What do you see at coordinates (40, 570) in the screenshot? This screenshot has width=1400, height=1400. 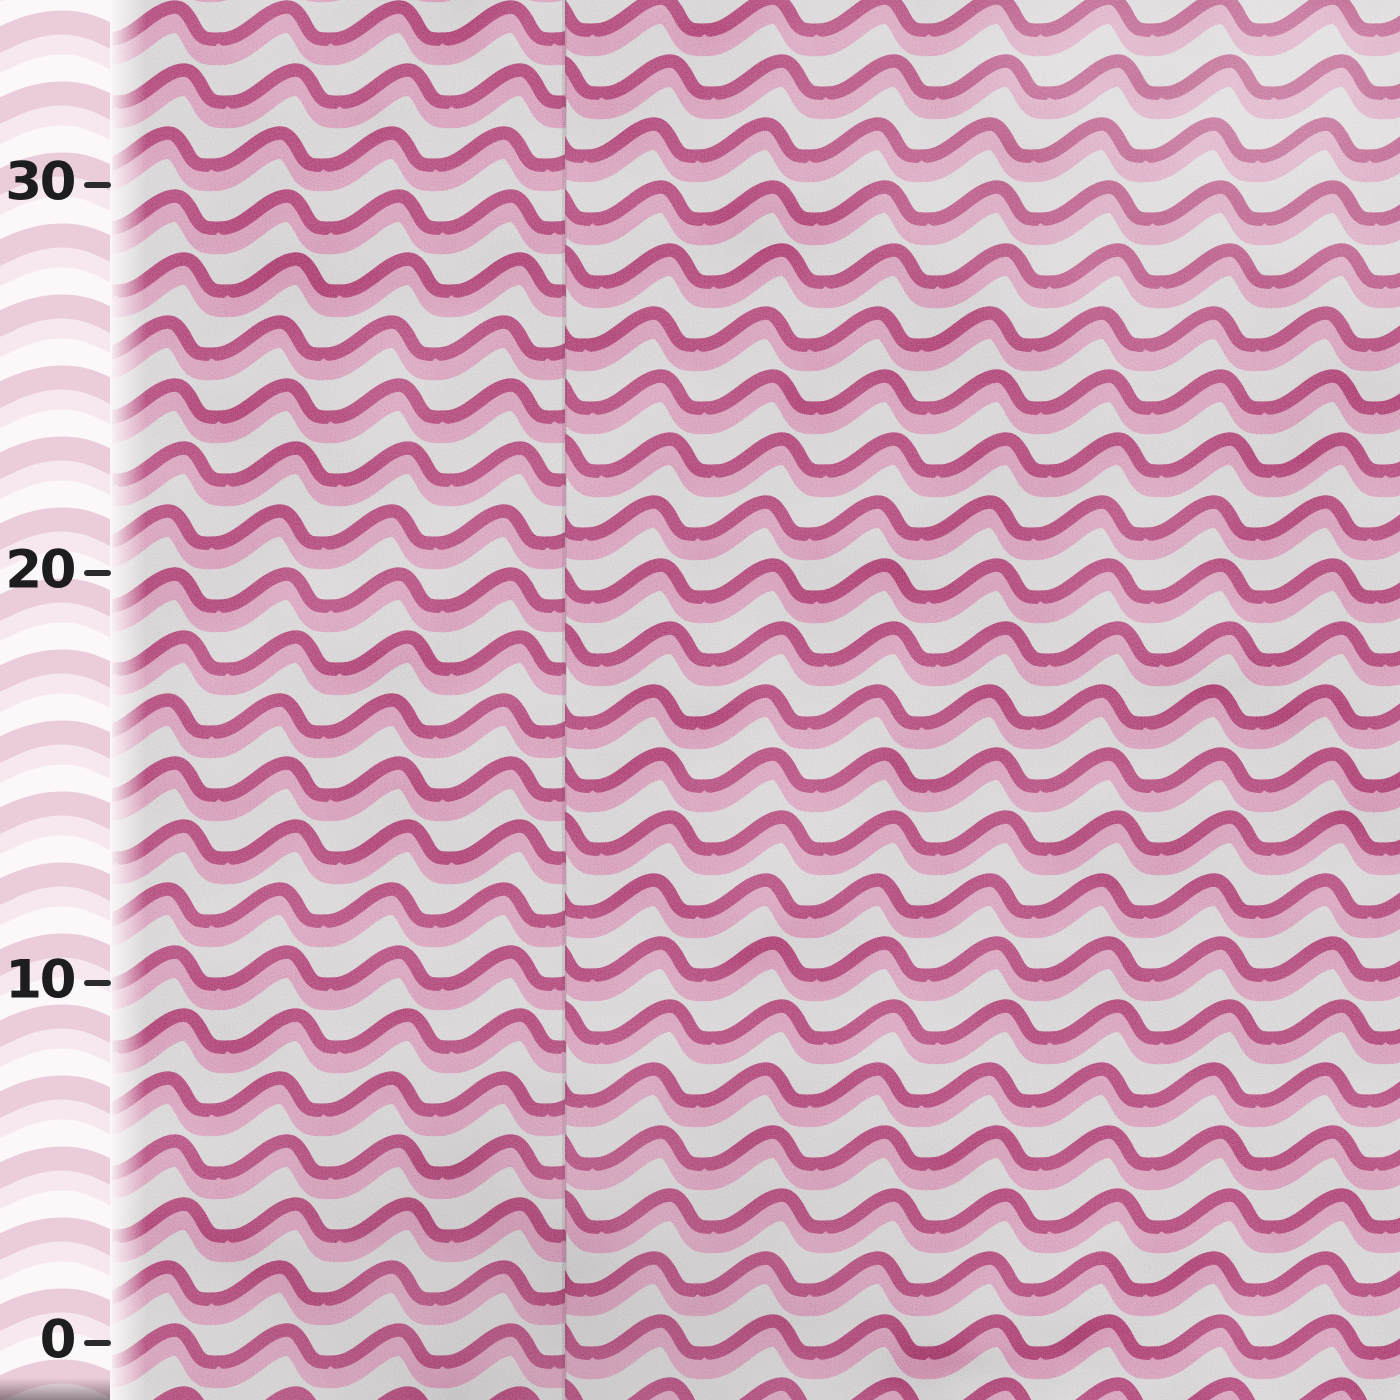 I see `ruler-label-20: 20` at bounding box center [40, 570].